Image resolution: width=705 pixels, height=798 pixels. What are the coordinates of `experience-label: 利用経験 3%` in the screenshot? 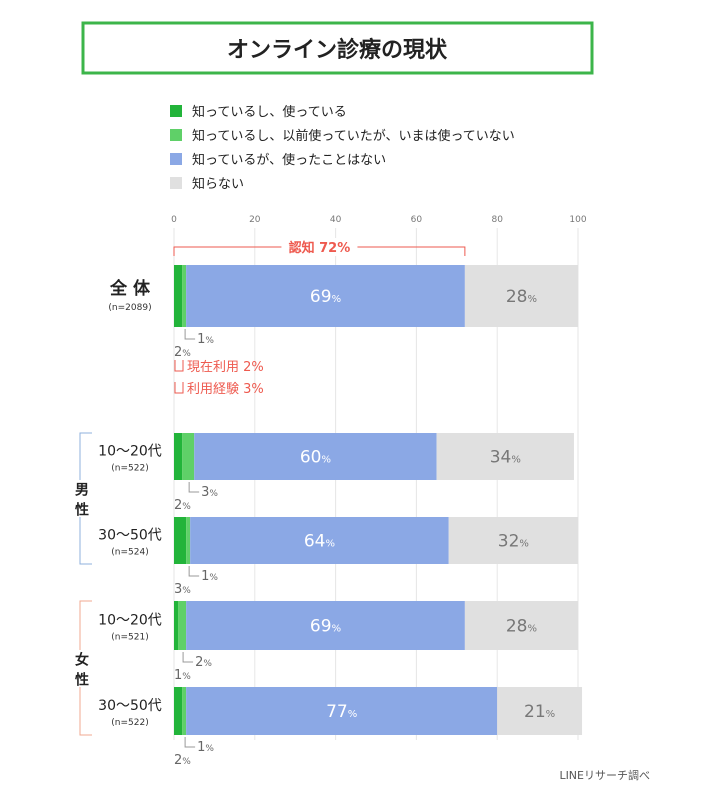 It's located at (225, 389).